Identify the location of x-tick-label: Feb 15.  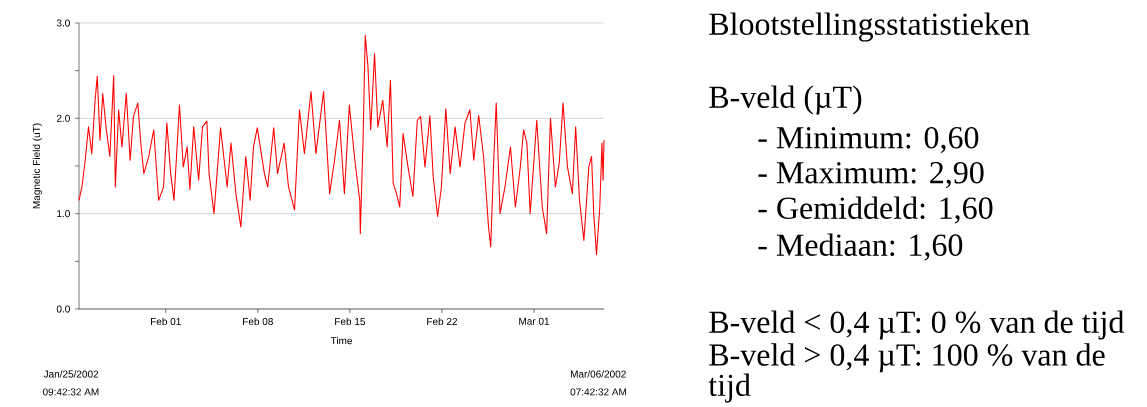
(350, 321).